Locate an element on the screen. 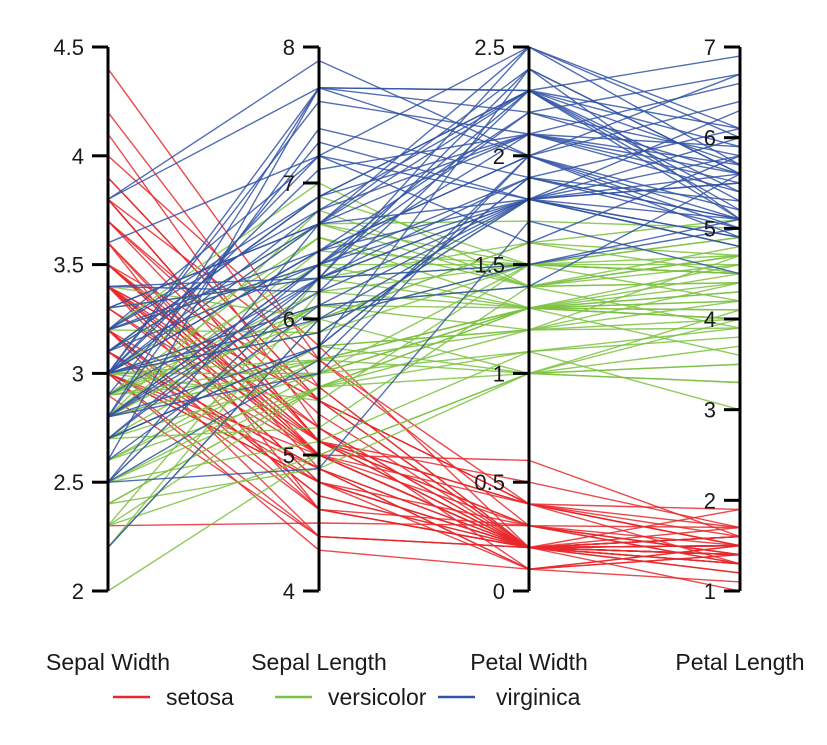 The height and width of the screenshot is (745, 827). legend-label-setosa: setosa is located at coordinates (200, 697).